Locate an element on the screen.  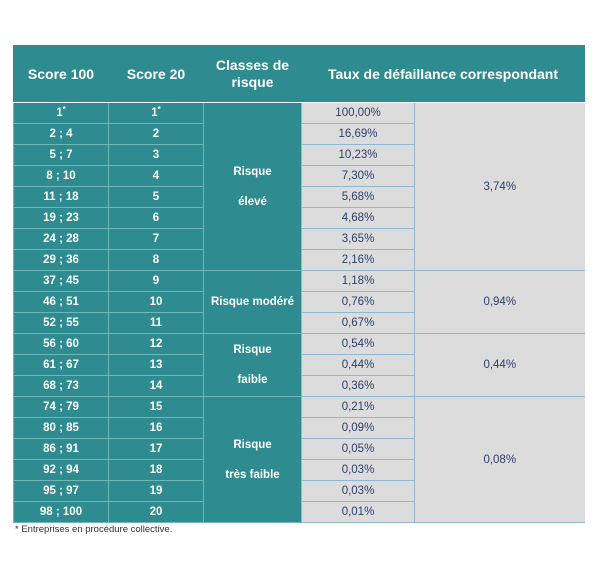
score-100-cell: 5 ; 7 is located at coordinates (61, 155).